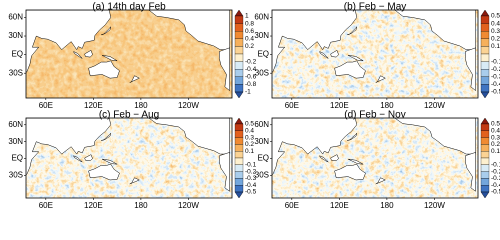  Describe the element at coordinates (129, 115) in the screenshot. I see `panel-title: (c) Feb − Aug` at that location.